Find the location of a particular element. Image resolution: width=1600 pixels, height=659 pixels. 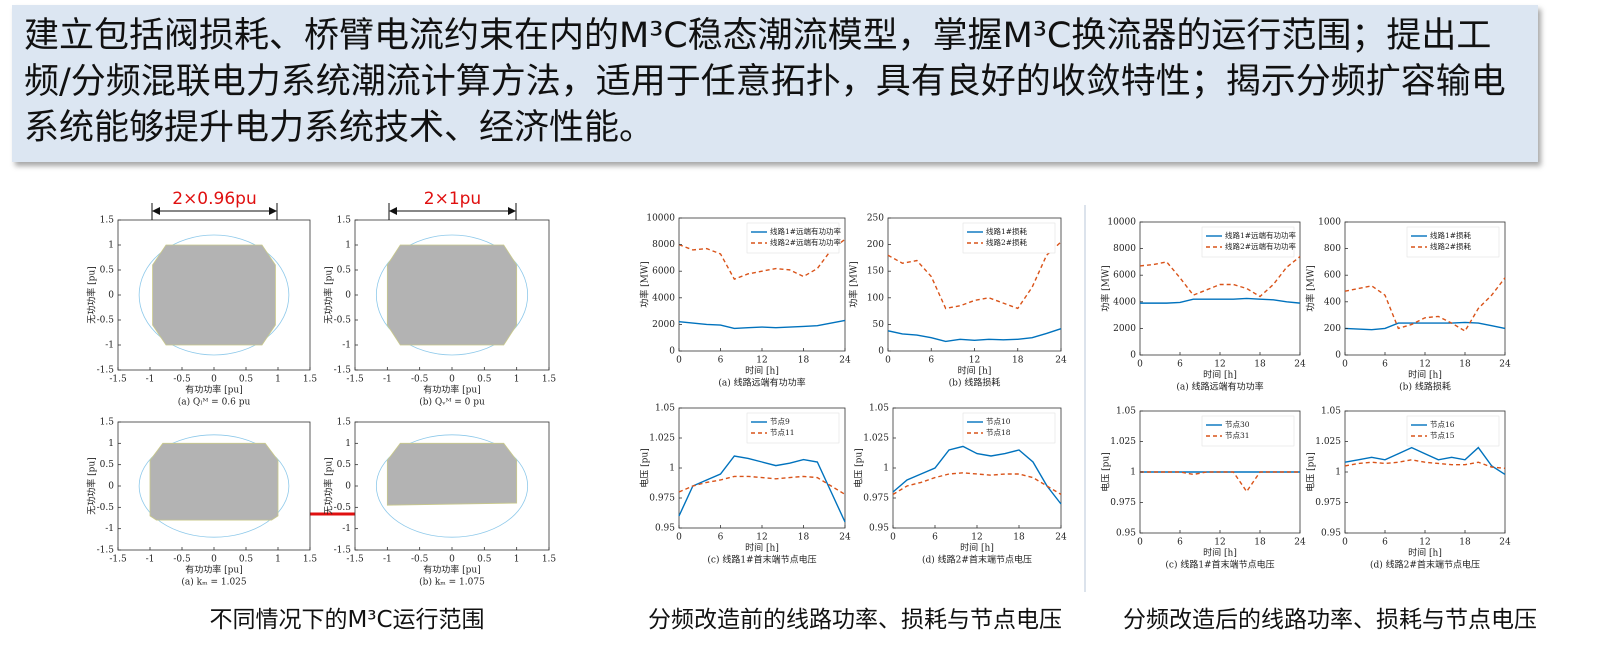

legend-label: 线路2#损耗 is located at coordinates (1451, 246).